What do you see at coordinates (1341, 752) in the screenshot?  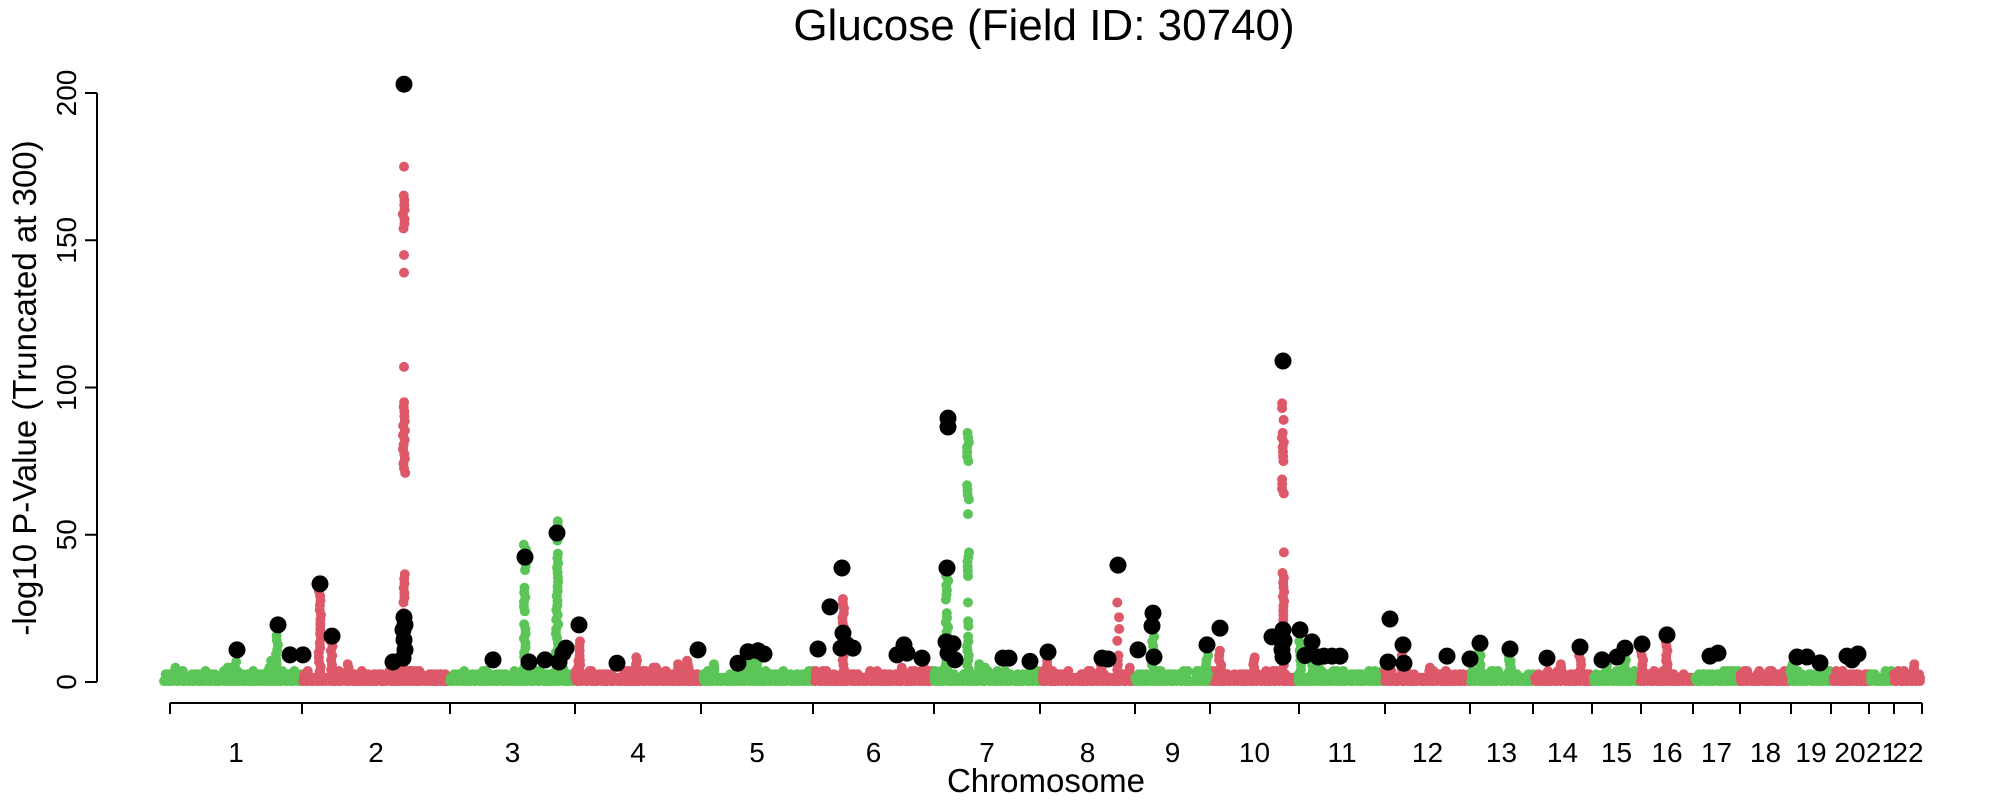 I see `x-tick-label: 11` at bounding box center [1341, 752].